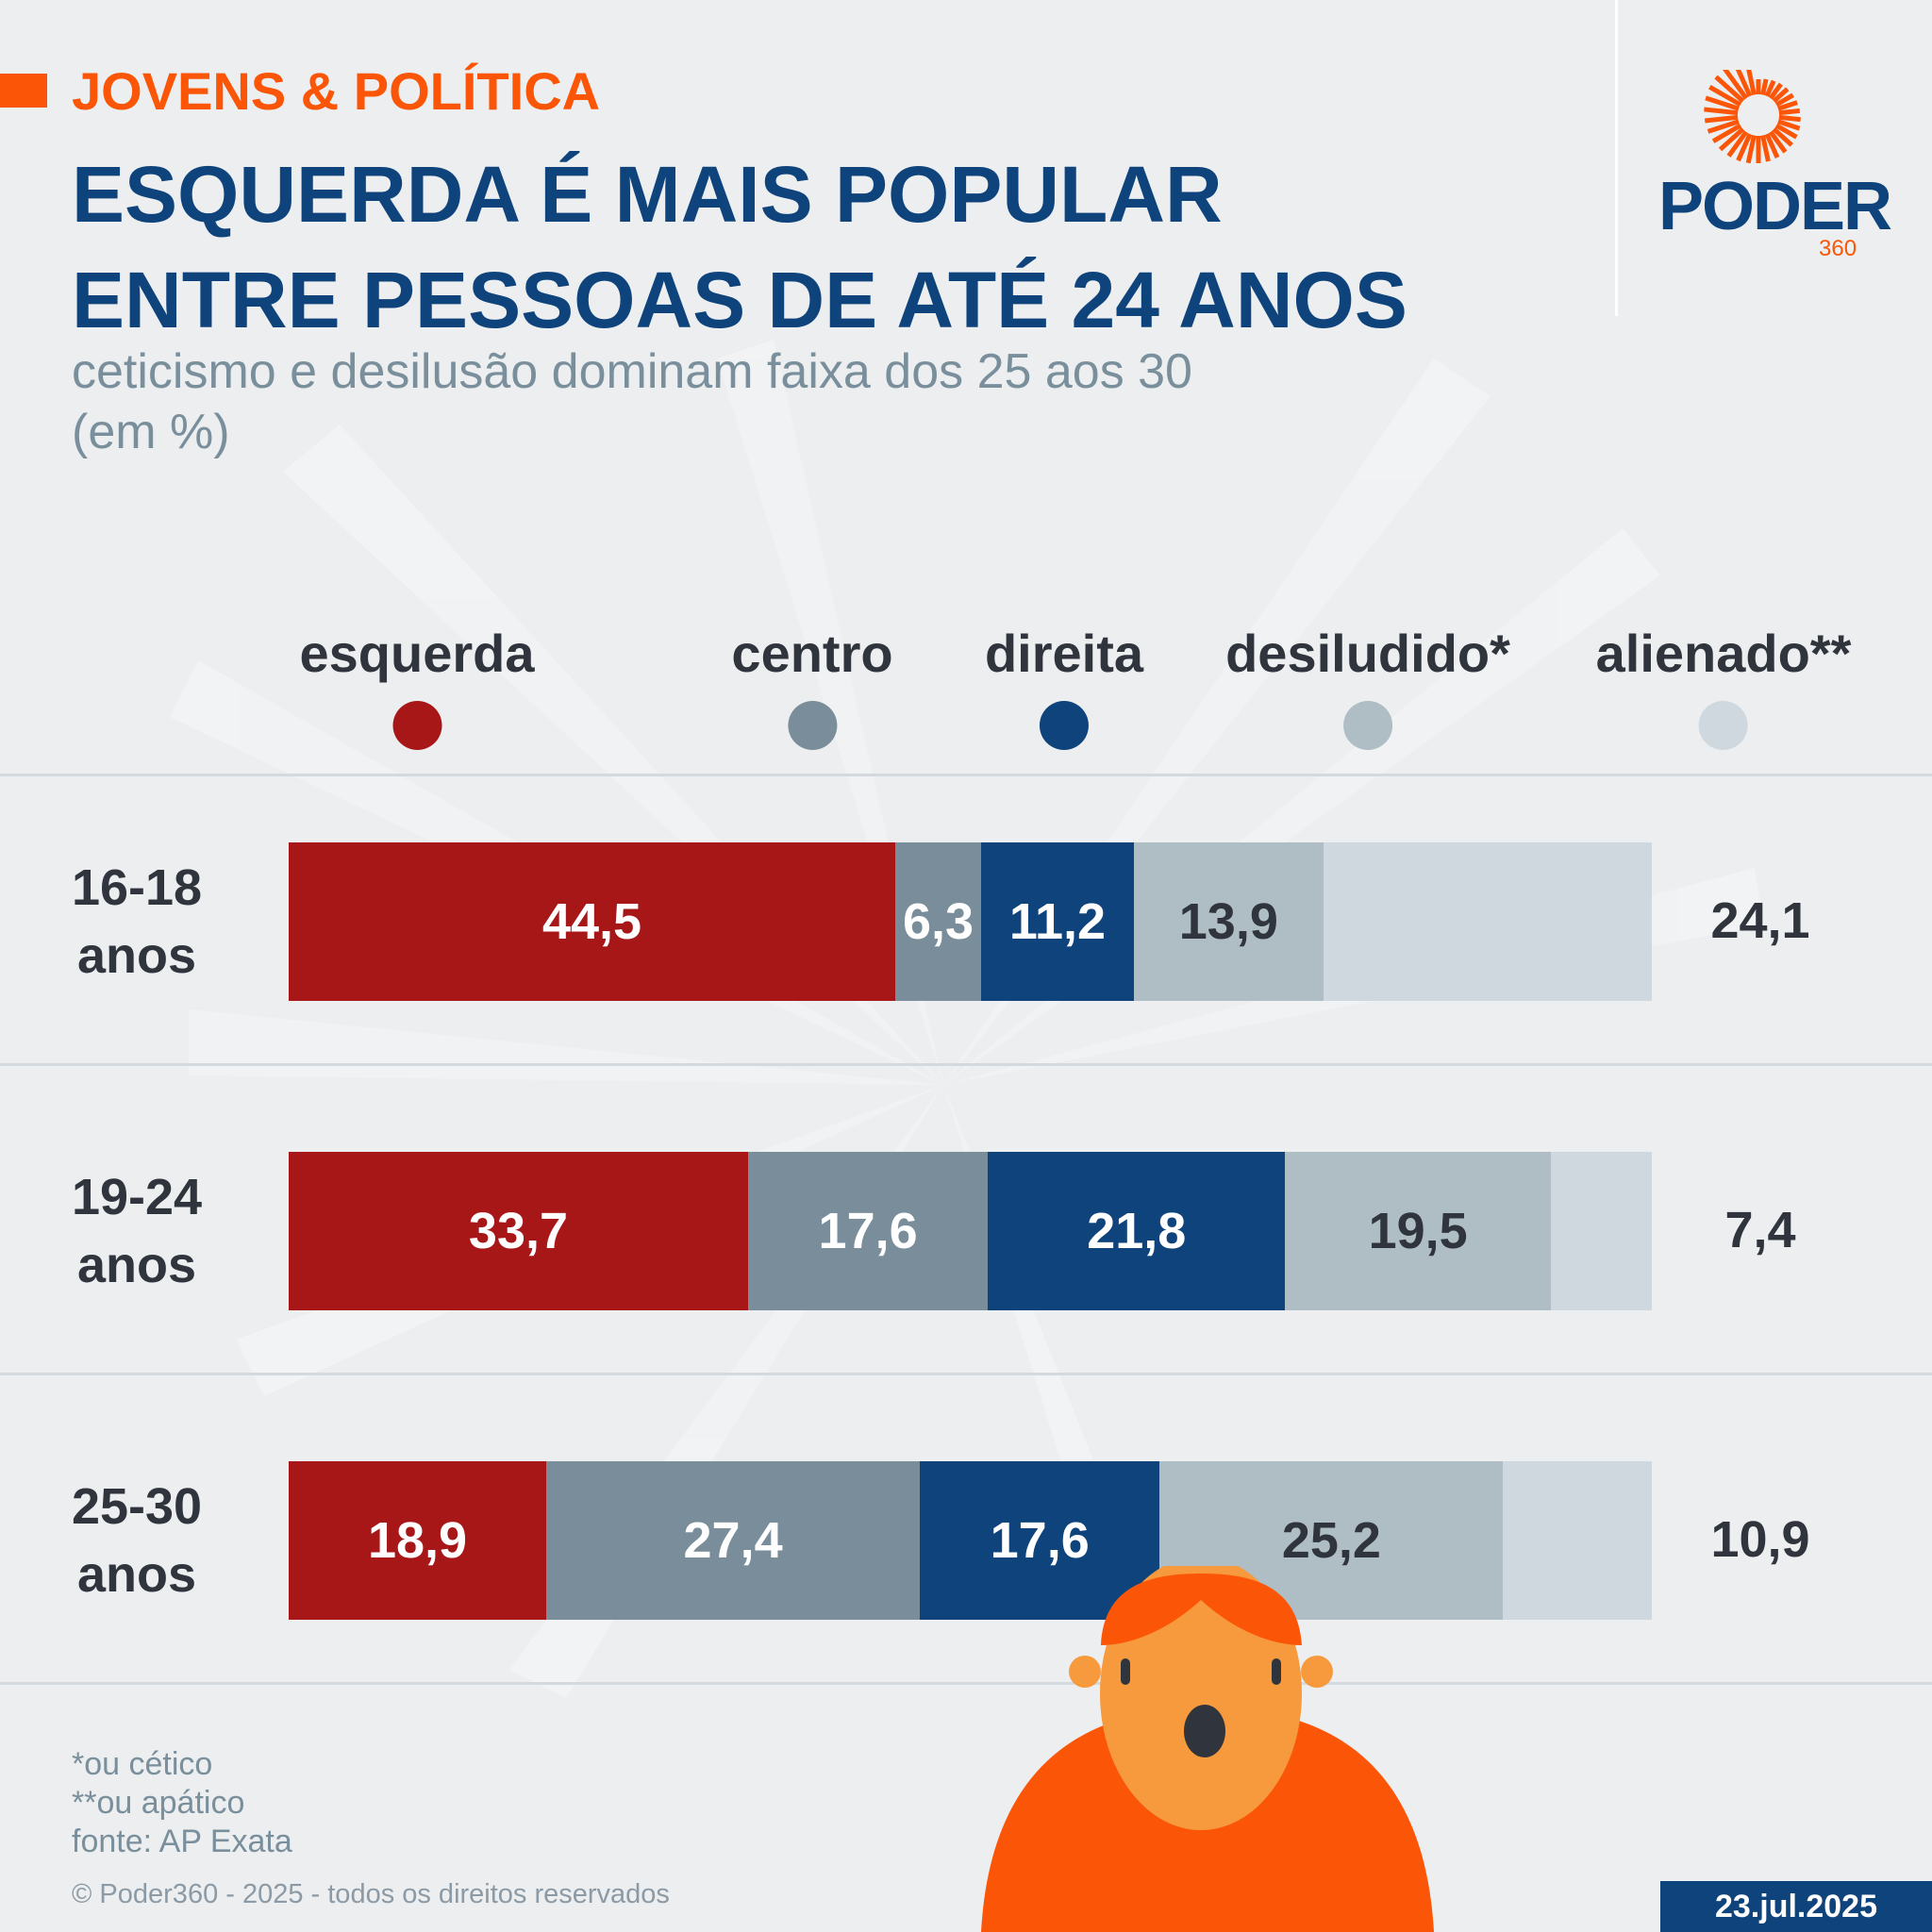 This screenshot has height=1932, width=1932. I want to click on data-label: 44,5, so click(591, 921).